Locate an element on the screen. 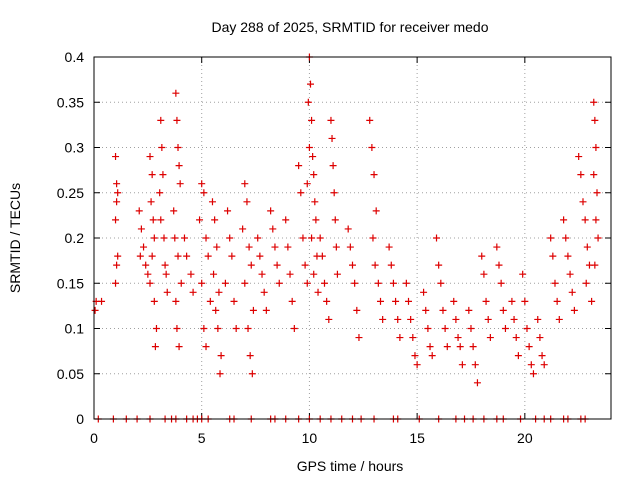 The width and height of the screenshot is (640, 480). y-tick-label: 0.3 is located at coordinates (75, 148).